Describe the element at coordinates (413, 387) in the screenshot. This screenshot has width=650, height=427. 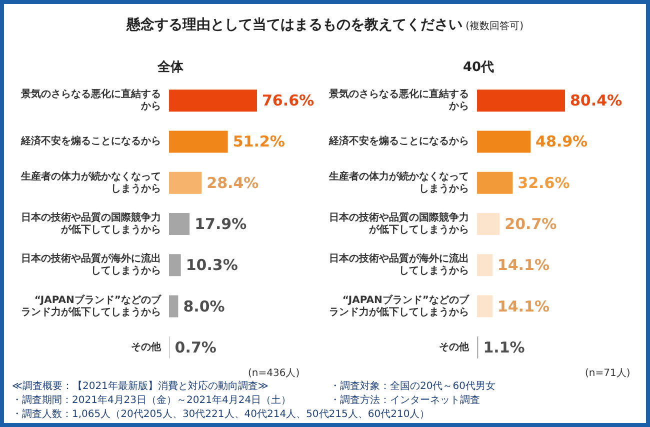
I see `text: ・調査対象：全国の20代～60代男女` at that location.